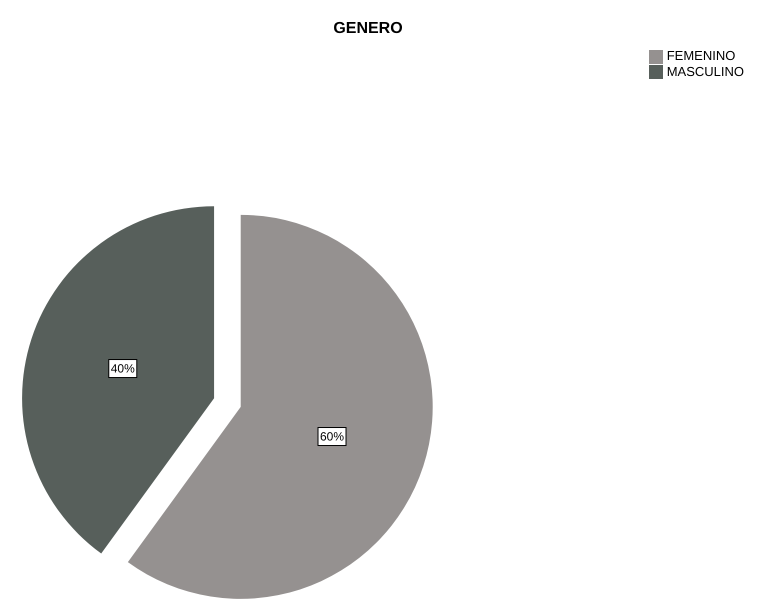 Image resolution: width=766 pixels, height=612 pixels. Describe the element at coordinates (368, 29) in the screenshot. I see `chart-title: GENERO` at that location.